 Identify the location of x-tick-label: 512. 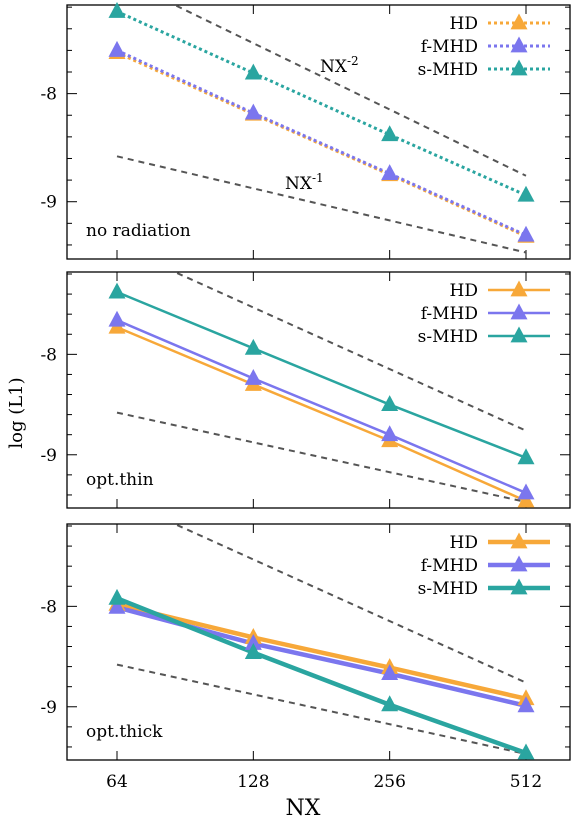
(526, 782).